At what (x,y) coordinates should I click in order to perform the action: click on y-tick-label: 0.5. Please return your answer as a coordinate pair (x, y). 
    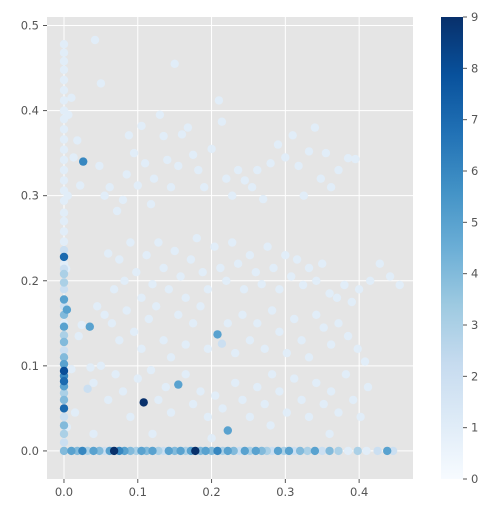
    Looking at the image, I should click on (30, 26).